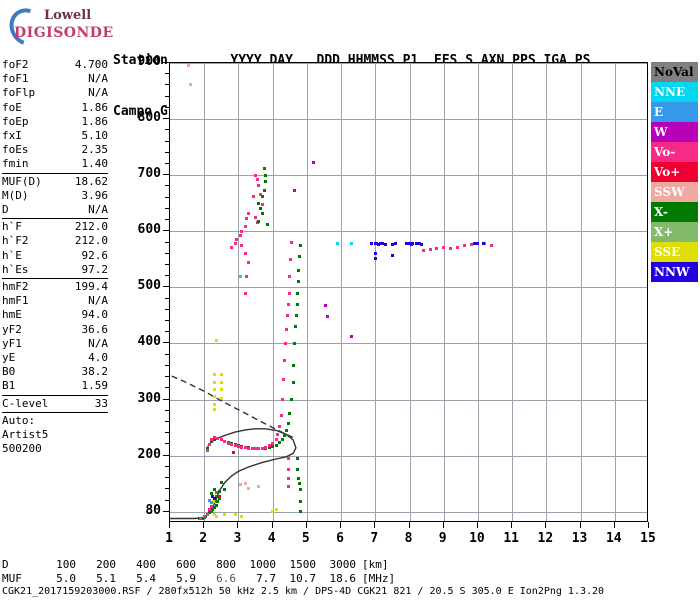 Image resolution: width=700 pixels, height=600 pixels. What do you see at coordinates (674, 232) in the screenshot?
I see `legend-item-x: X+` at bounding box center [674, 232].